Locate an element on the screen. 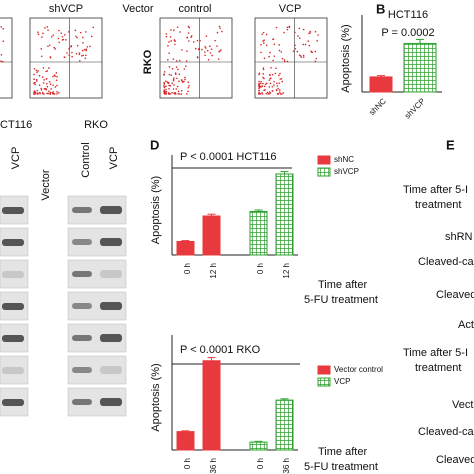 The image size is (474, 474). legend-label: Vector control is located at coordinates (358, 369).